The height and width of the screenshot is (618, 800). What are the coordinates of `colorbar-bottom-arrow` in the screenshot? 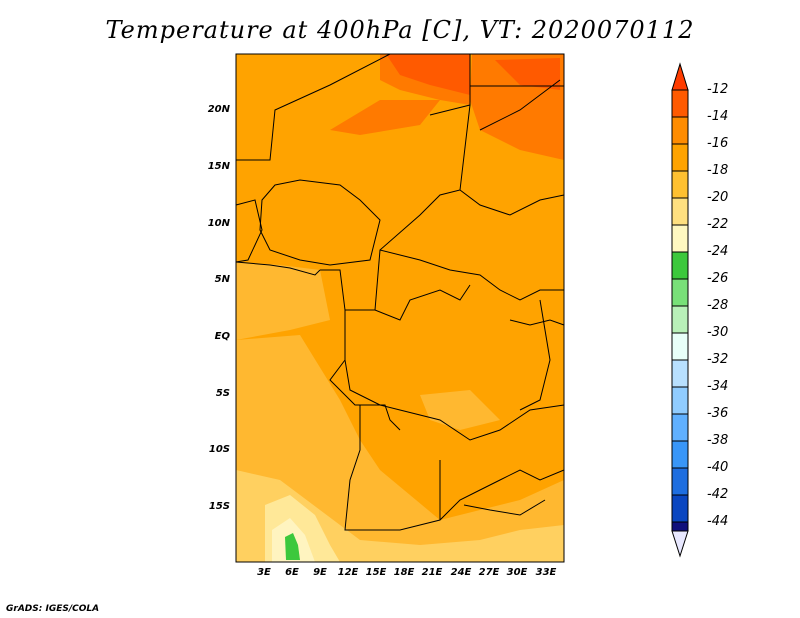 It's located at (680, 544).